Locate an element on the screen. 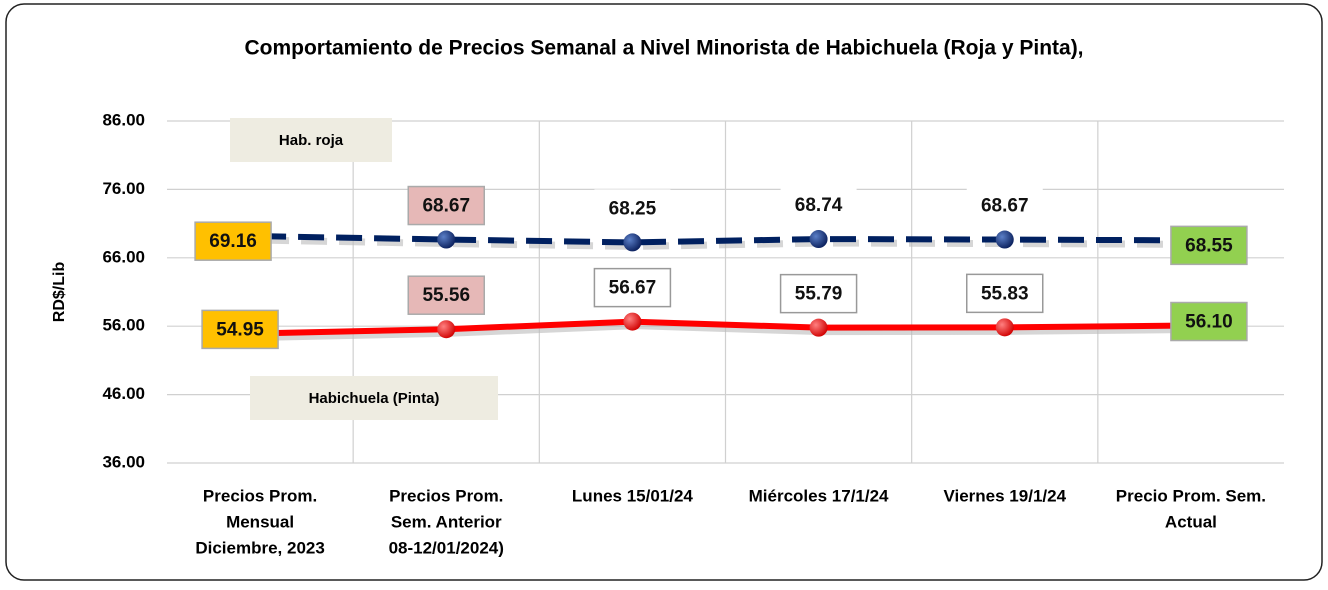 Image resolution: width=1328 pixels, height=590 pixels. y-axis-label: RD$/Lib is located at coordinates (59, 292).